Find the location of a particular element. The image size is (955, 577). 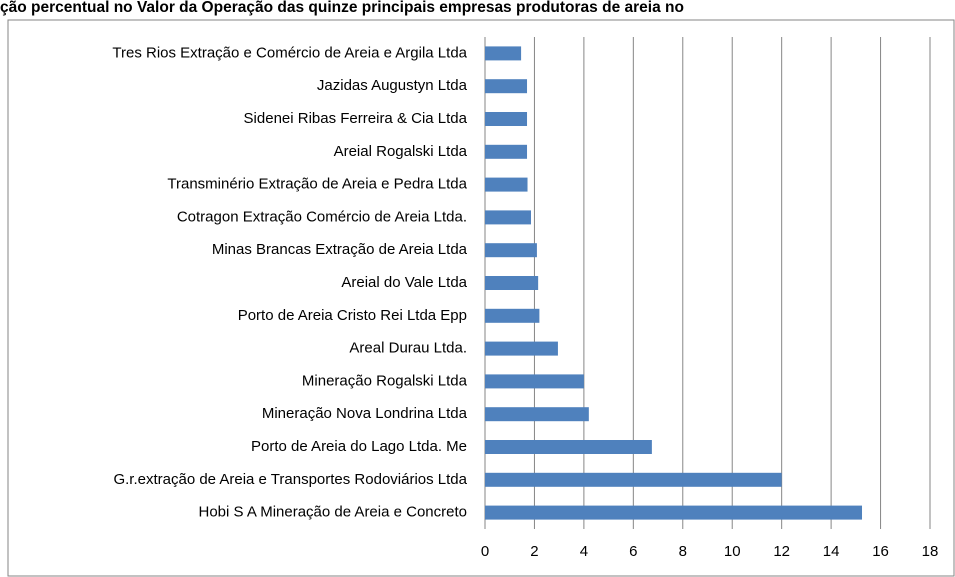

y-tick-label: Porto de Areia Cristo Rei Ltda Epp is located at coordinates (352, 315).